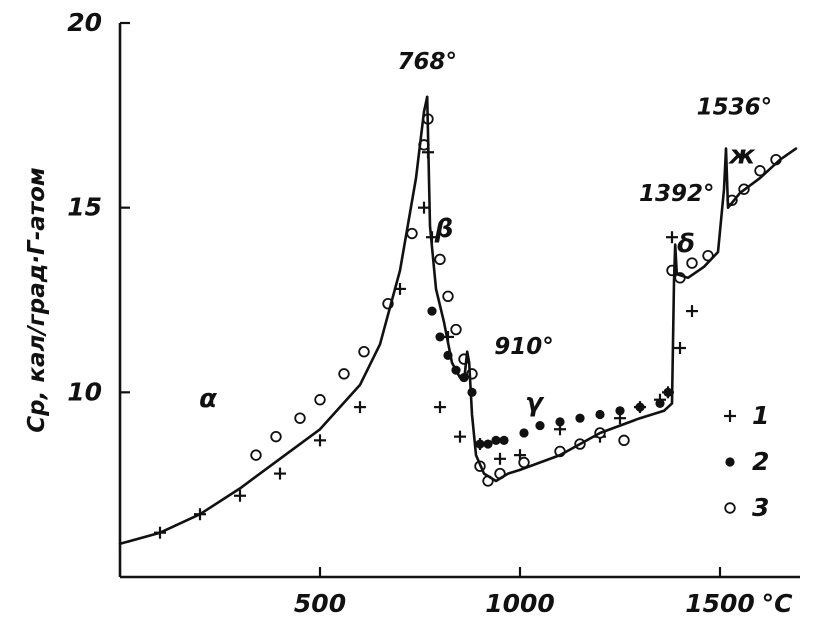 The width and height of the screenshot is (814, 626). Describe the element at coordinates (677, 194) in the screenshot. I see `annotation-label: 1392°` at that location.